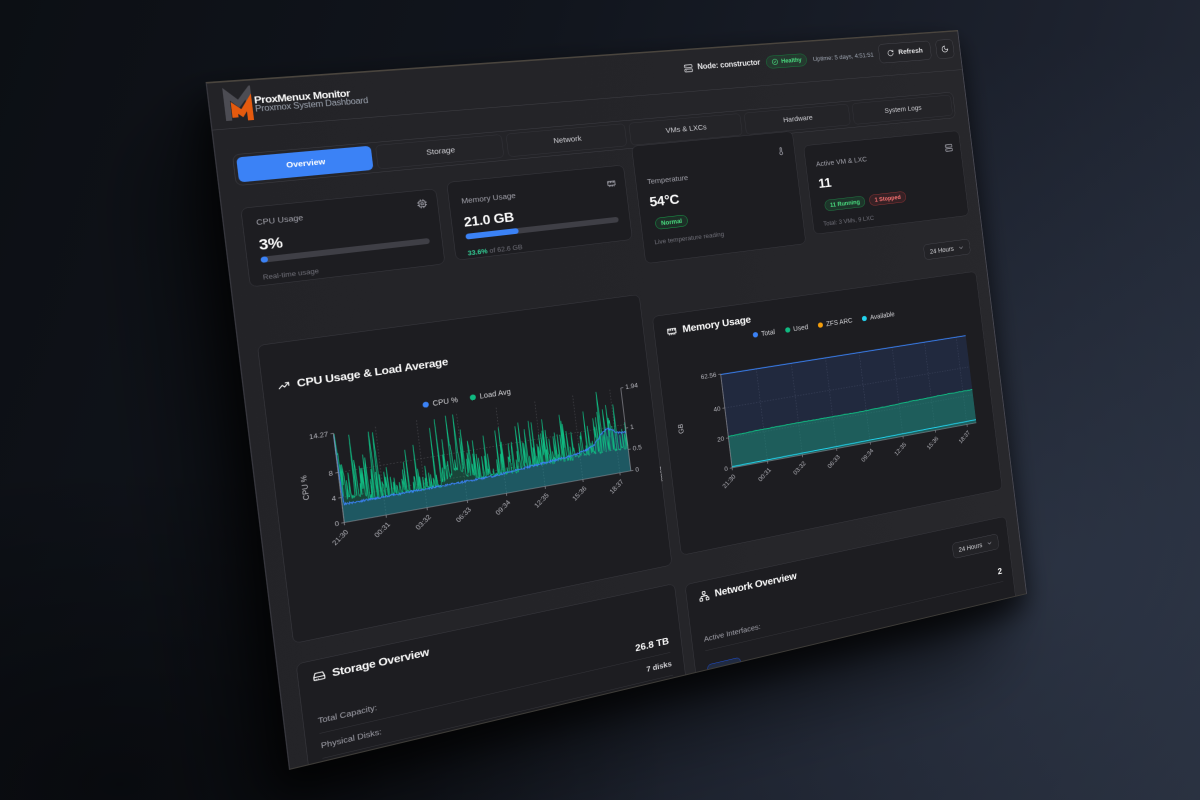  What do you see at coordinates (632, 386) in the screenshot?
I see `svg-text: 1.94` at bounding box center [632, 386].